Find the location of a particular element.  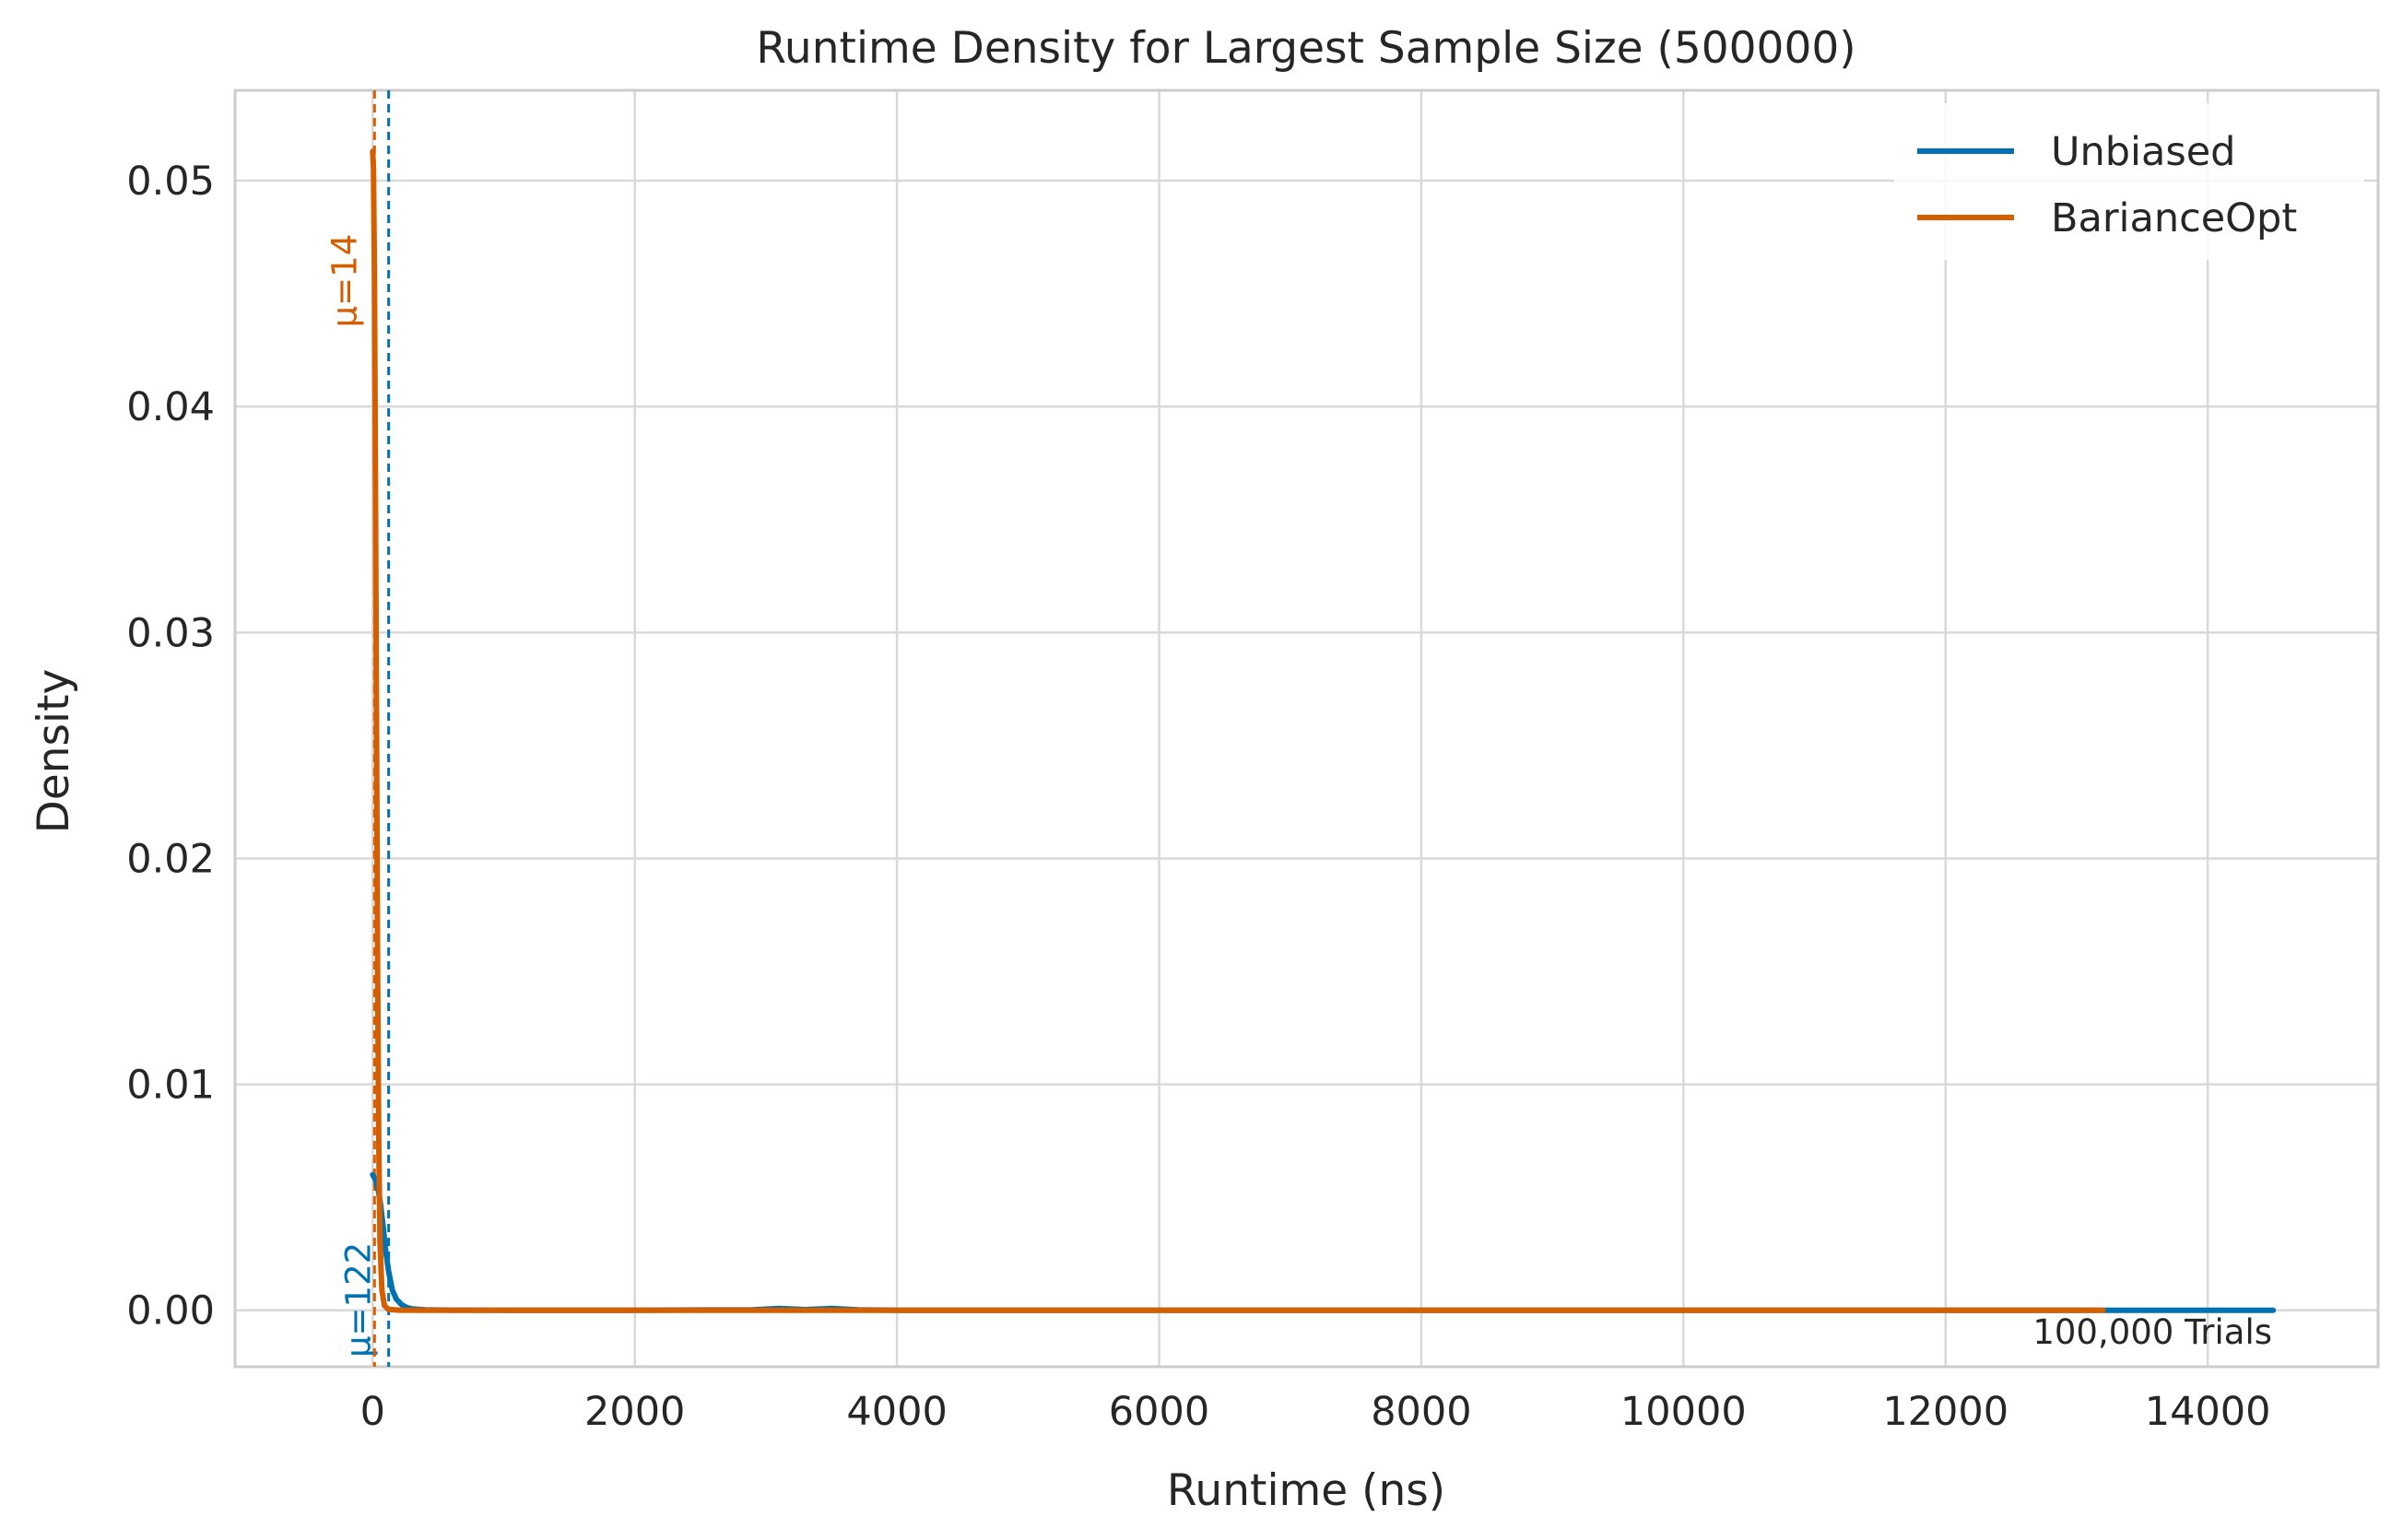

mean-lines: μ=122 μ=14 is located at coordinates (357, 728).